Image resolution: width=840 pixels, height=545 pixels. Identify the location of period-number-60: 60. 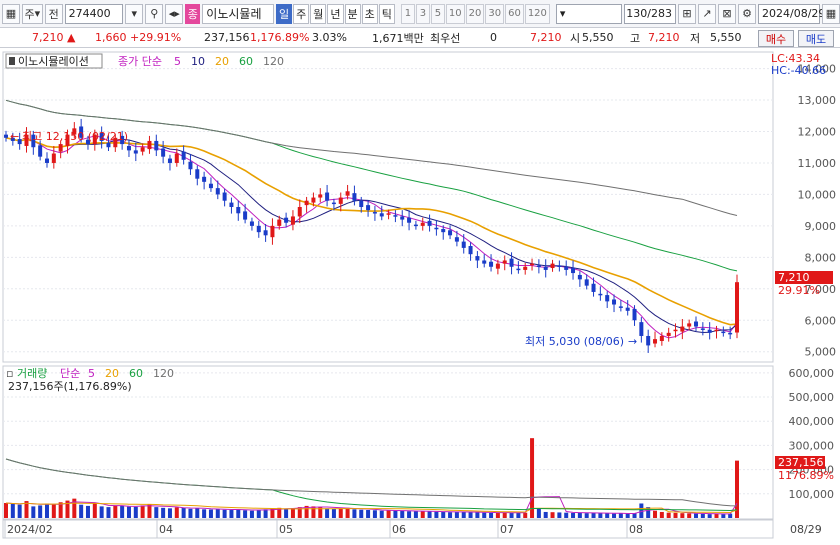
(514, 13).